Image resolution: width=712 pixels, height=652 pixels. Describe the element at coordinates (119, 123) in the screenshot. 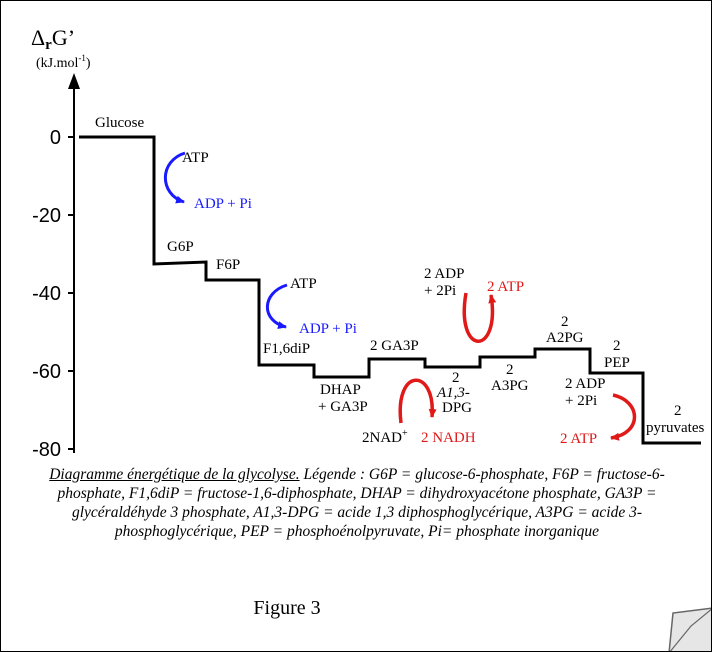

I see `level-glucose: Glucose` at that location.